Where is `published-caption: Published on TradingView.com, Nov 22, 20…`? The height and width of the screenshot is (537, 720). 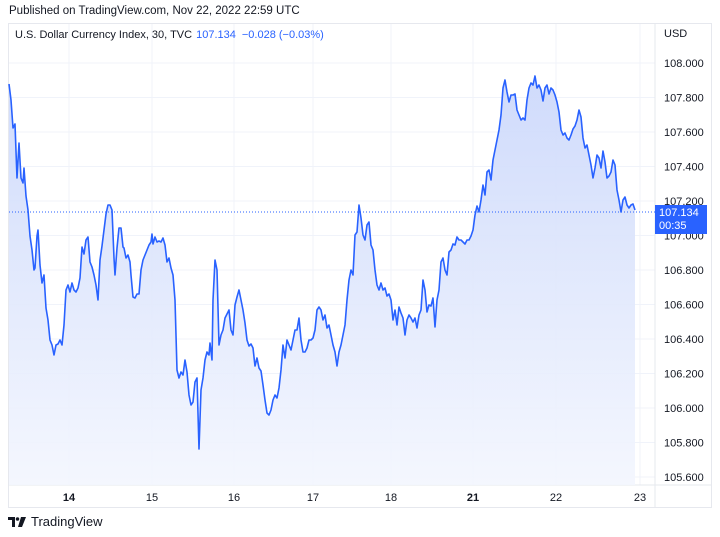
published-caption: Published on TradingView.com, Nov 22, 20… is located at coordinates (154, 11).